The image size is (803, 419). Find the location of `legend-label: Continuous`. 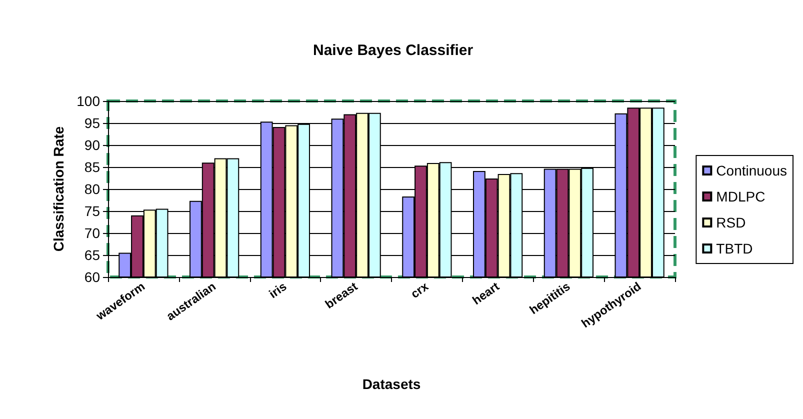

legend-label: Continuous is located at coordinates (751, 170).